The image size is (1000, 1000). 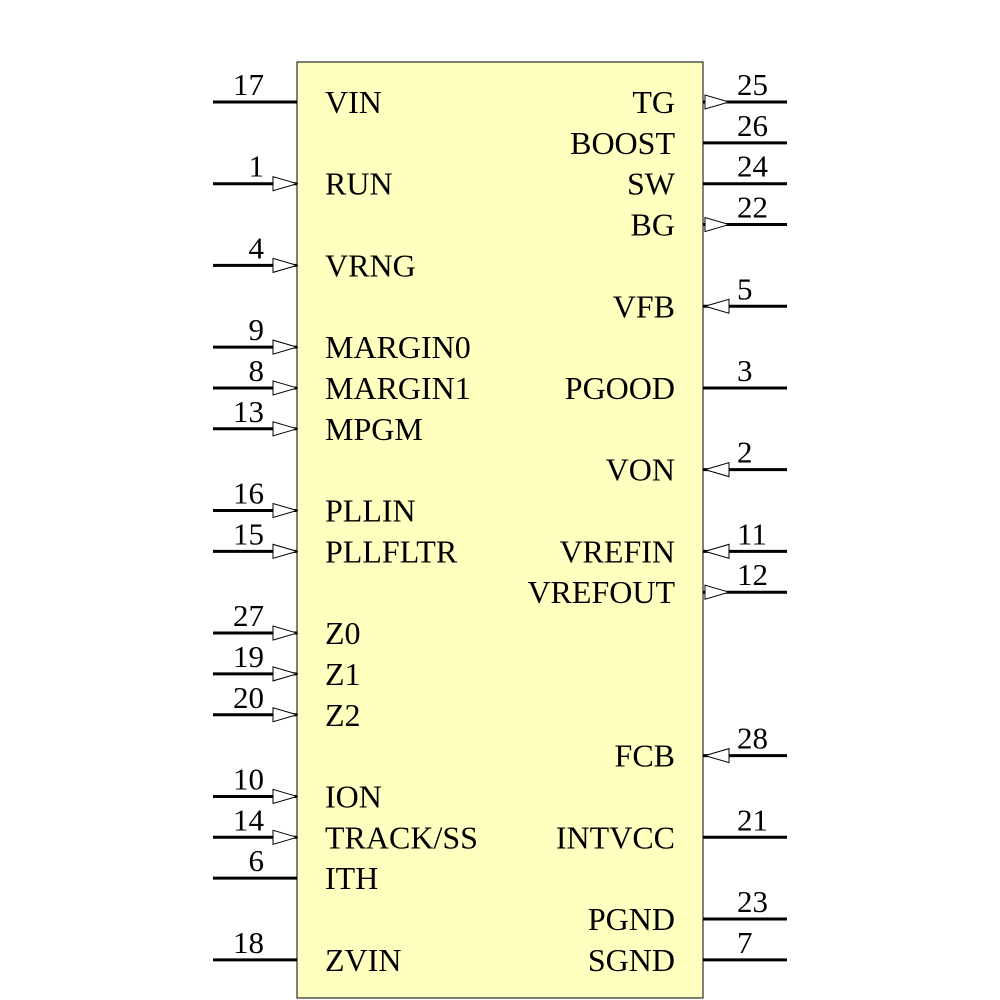 I want to click on pin-number: 8, so click(x=257, y=370).